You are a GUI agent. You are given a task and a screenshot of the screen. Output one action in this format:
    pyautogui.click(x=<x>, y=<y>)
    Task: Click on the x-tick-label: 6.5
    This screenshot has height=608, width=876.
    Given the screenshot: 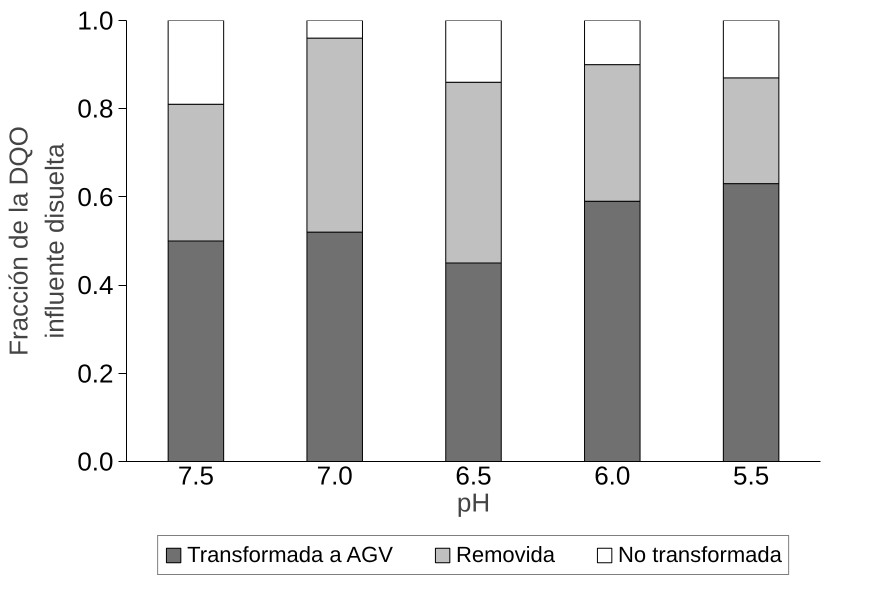 What is the action you would take?
    pyautogui.click(x=473, y=475)
    